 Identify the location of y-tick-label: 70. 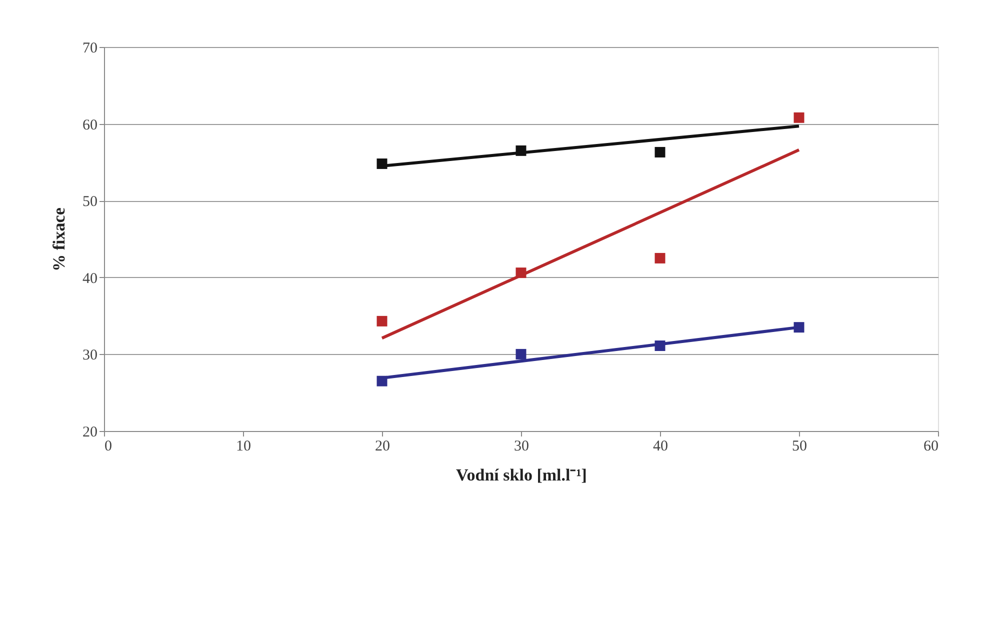
(90, 48).